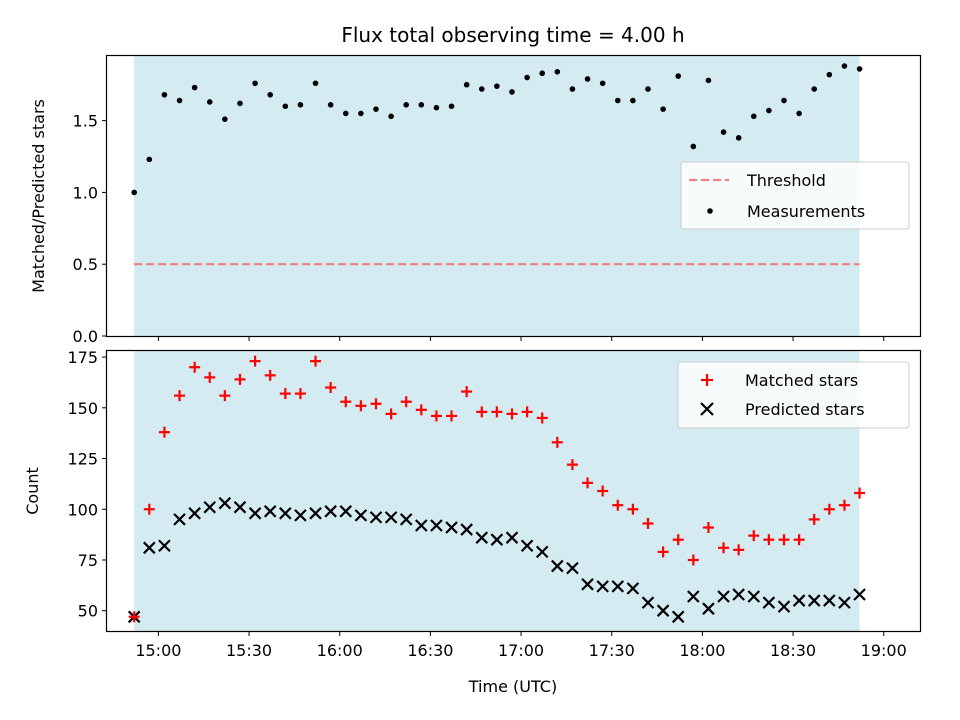 The height and width of the screenshot is (720, 960). I want to click on bottom-y-axis-label: Count, so click(32, 491).